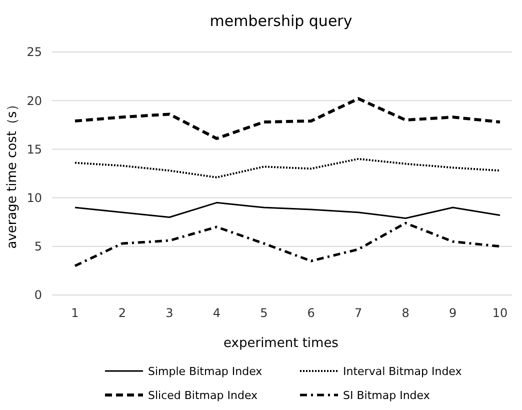  What do you see at coordinates (500, 313) in the screenshot?
I see `x-tick-label: 10` at bounding box center [500, 313].